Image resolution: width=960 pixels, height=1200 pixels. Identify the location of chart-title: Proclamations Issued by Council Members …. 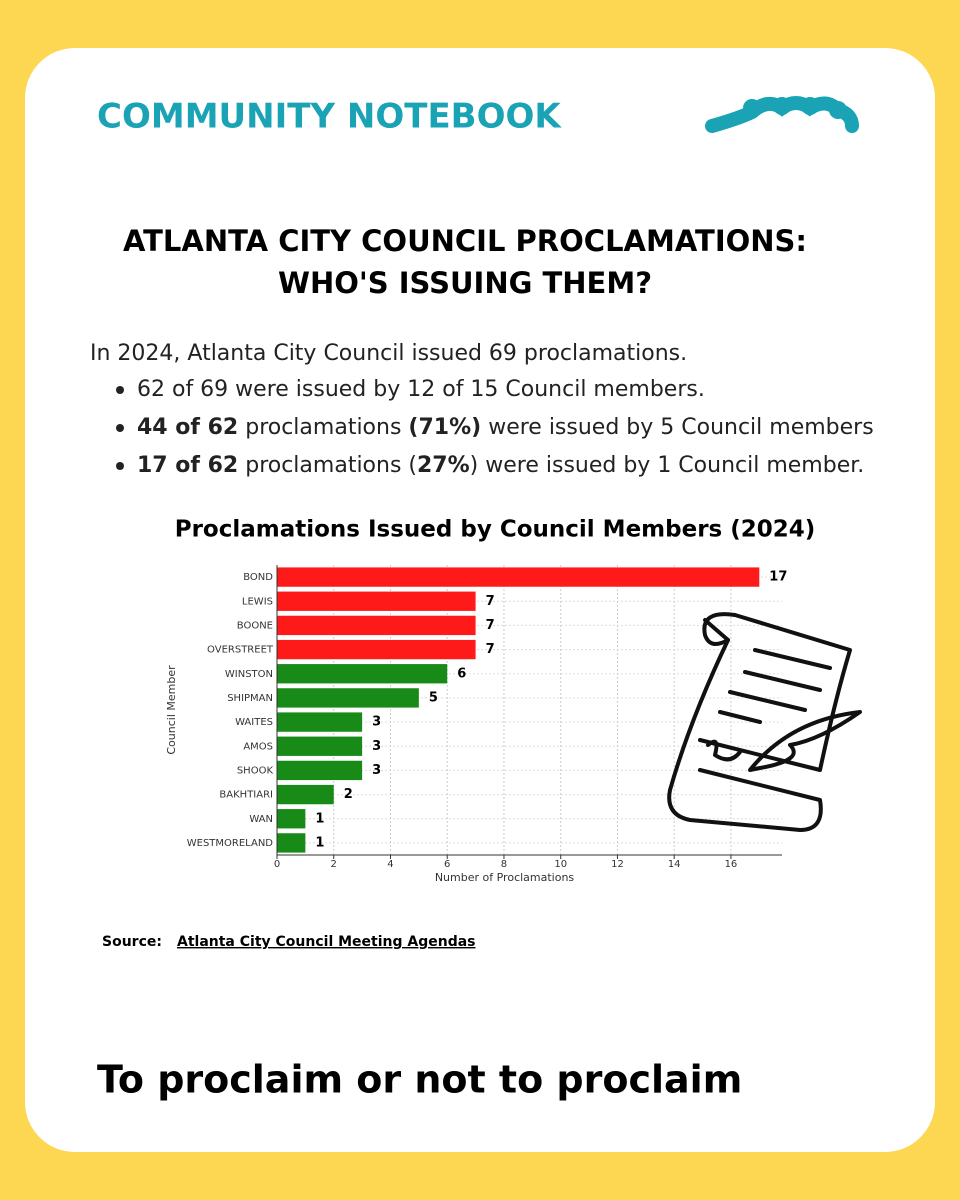
(495, 530).